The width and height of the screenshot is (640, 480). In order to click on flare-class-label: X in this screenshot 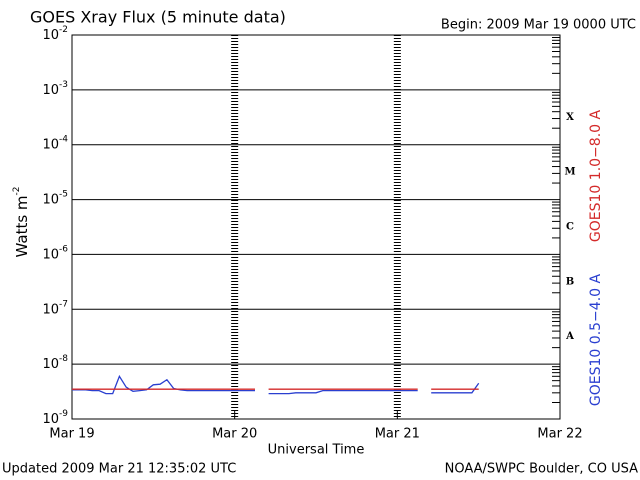, I will do `click(570, 117)`.